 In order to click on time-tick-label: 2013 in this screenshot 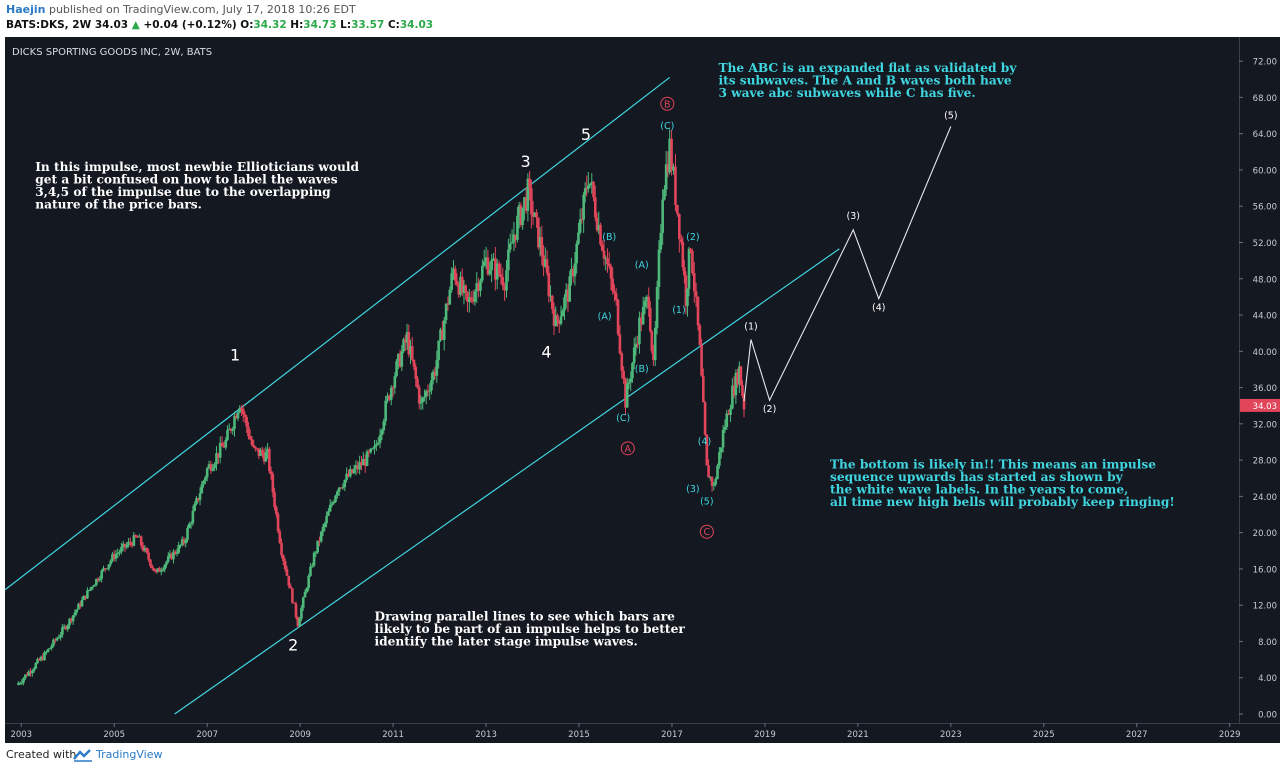, I will do `click(486, 735)`.